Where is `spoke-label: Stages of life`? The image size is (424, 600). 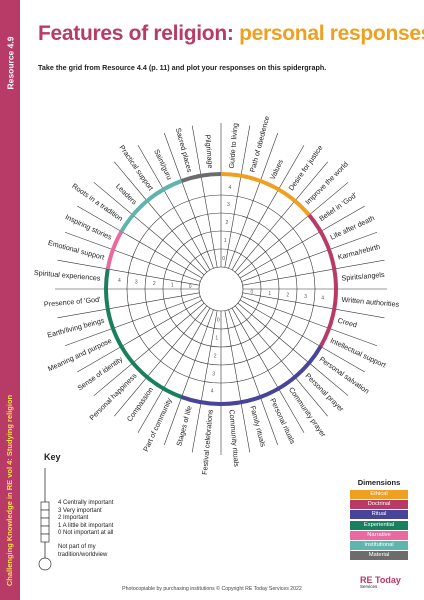 spoke-label: Stages of life is located at coordinates (183, 426).